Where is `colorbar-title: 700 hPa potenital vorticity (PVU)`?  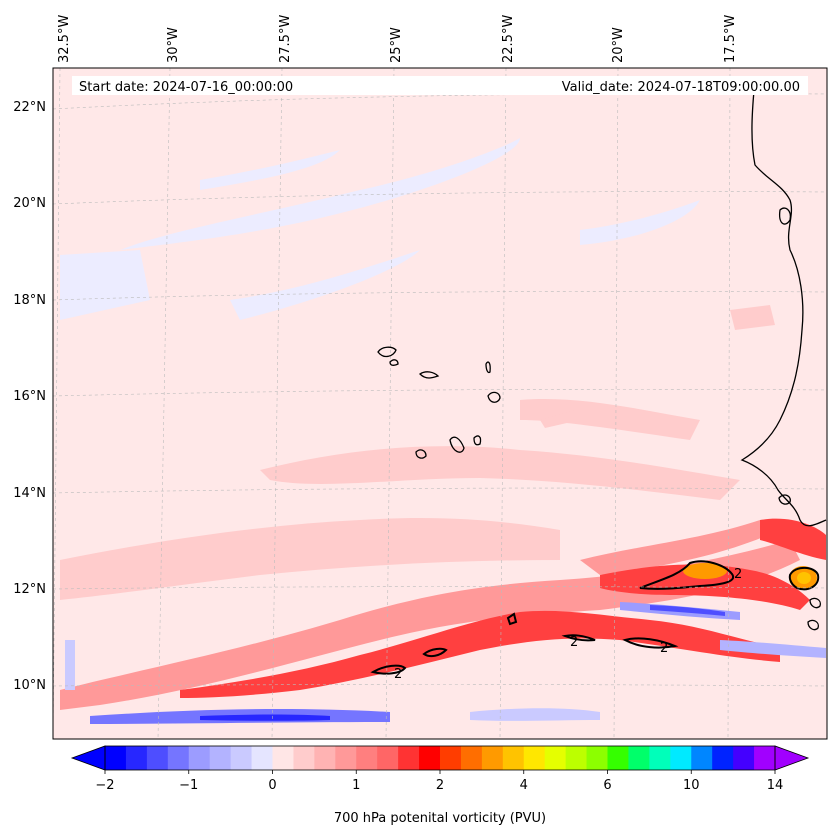 colorbar-title: 700 hPa potenital vorticity (PVU) is located at coordinates (440, 818).